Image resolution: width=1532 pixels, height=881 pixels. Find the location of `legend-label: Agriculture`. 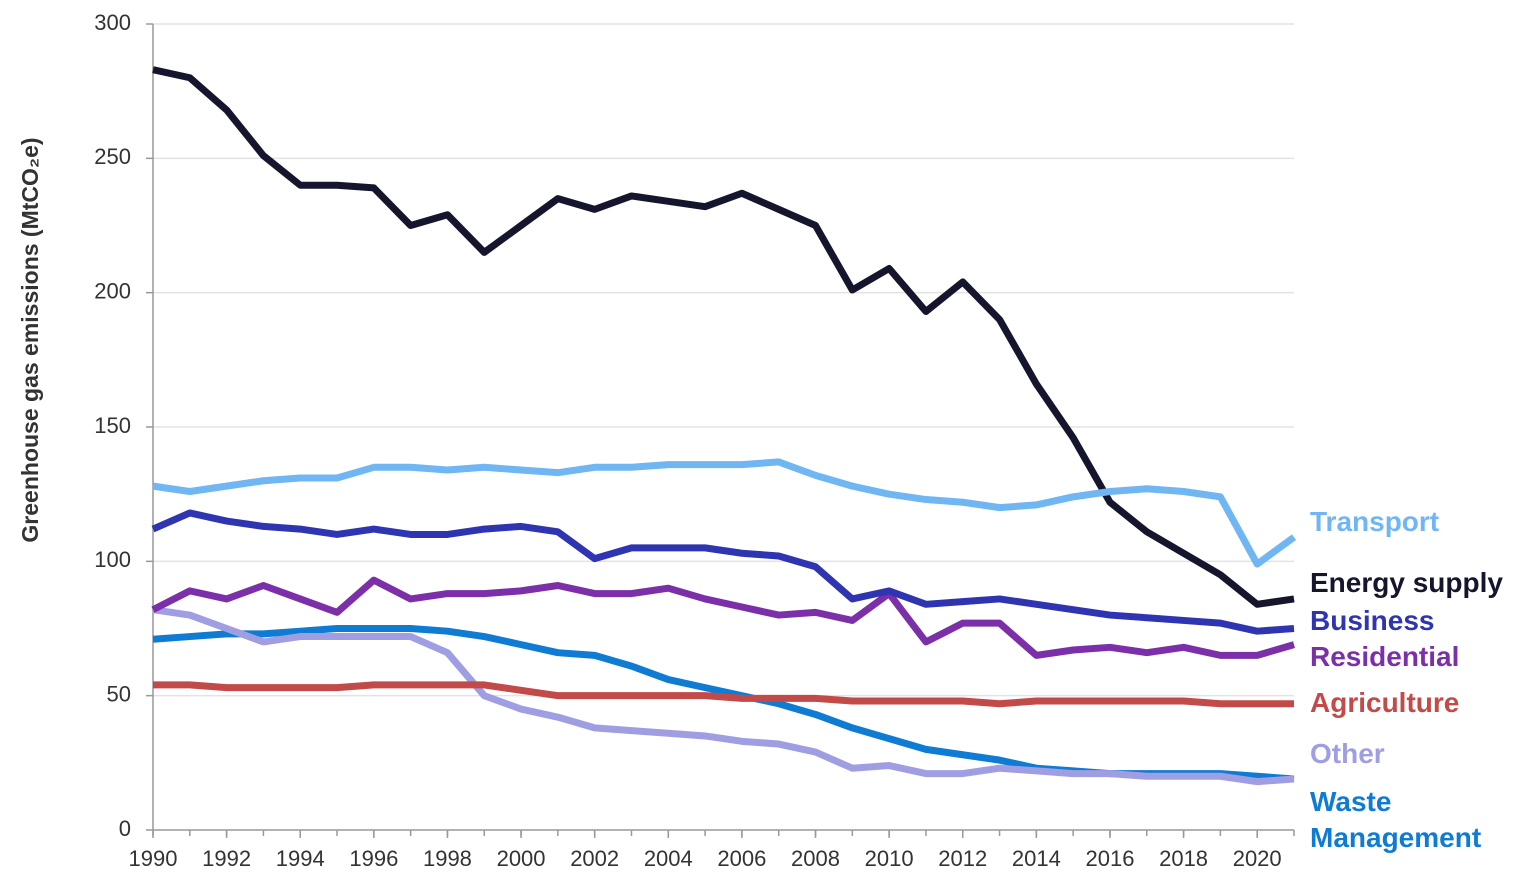

legend-label: Agriculture is located at coordinates (1385, 702).